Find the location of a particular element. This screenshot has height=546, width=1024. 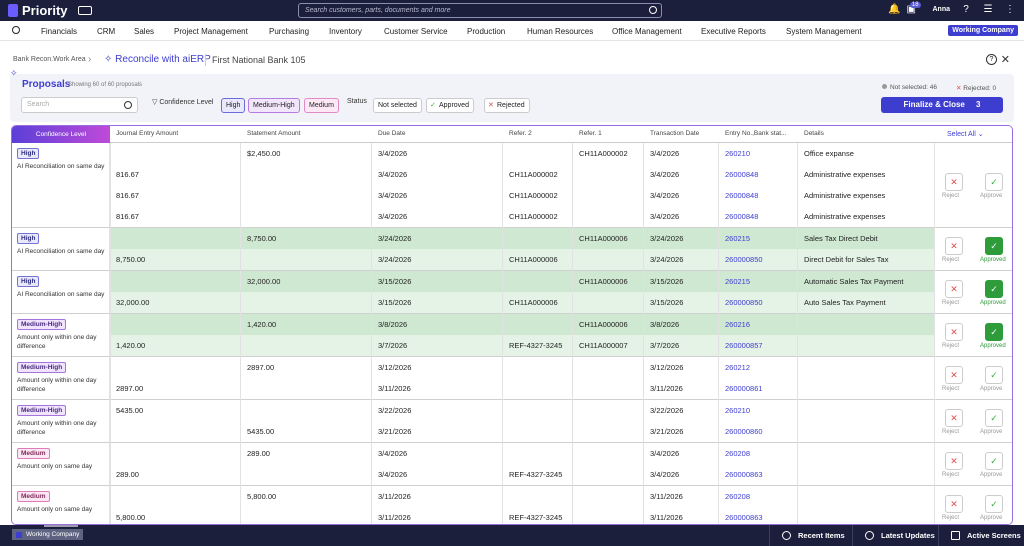

menu-system-management: System Management is located at coordinates (824, 31).